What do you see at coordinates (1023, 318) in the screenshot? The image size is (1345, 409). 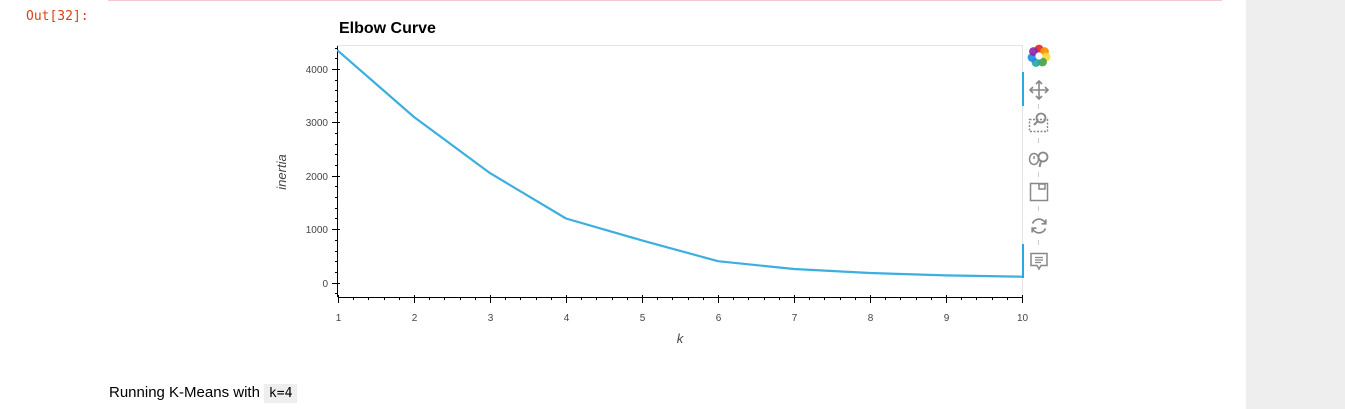 I see `x-tick-label: 10` at bounding box center [1023, 318].